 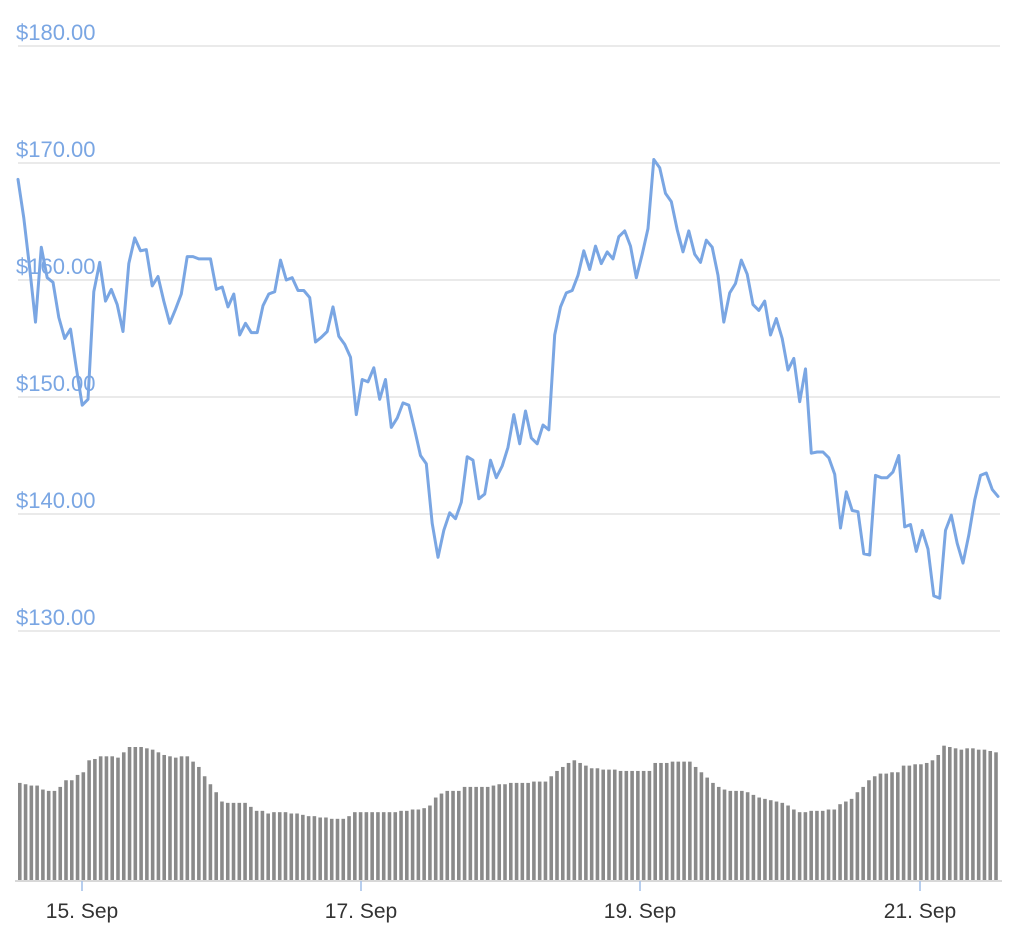 I want to click on x-tick-label: 17. Sep, so click(x=361, y=911).